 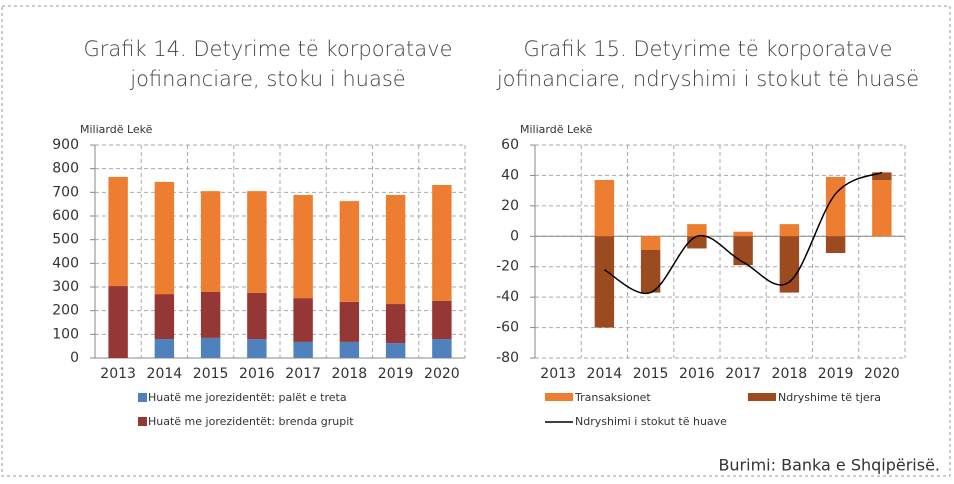 I want to click on chart-title: jofinanciare, stoku i huasë, so click(x=267, y=79).